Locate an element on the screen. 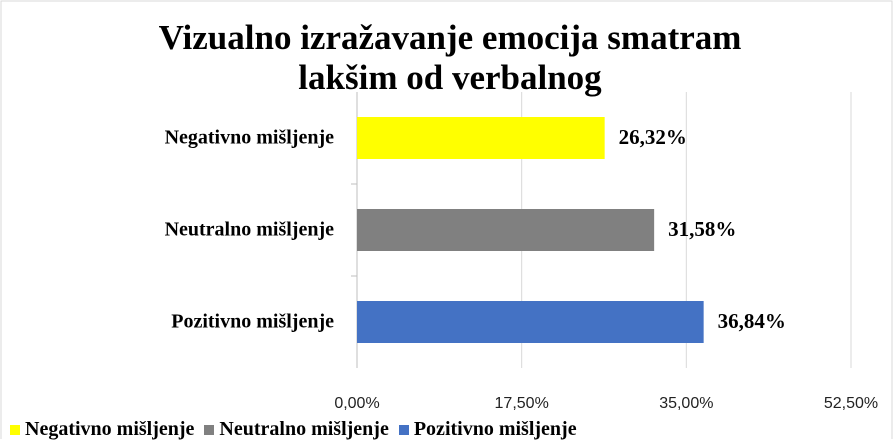  data-label: 36,84% is located at coordinates (752, 321).